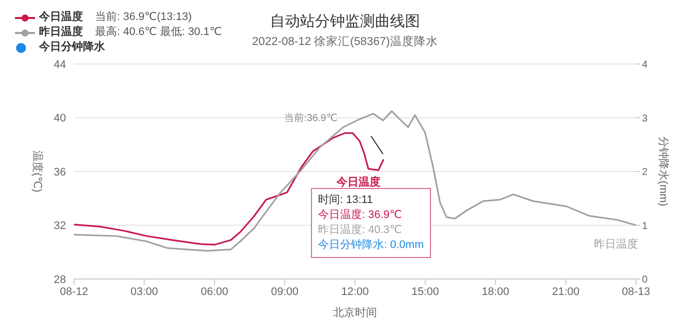  I want to click on text: 最高: 40.6℃ 最低: 30.1℃, so click(158, 32).